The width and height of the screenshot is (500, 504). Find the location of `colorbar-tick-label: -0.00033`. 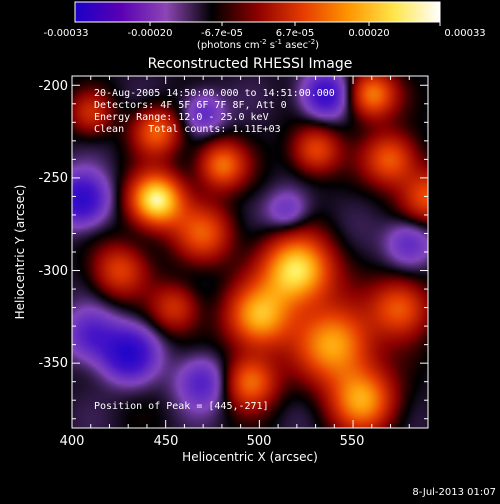

colorbar-tick-label: -0.00033 is located at coordinates (66, 33).